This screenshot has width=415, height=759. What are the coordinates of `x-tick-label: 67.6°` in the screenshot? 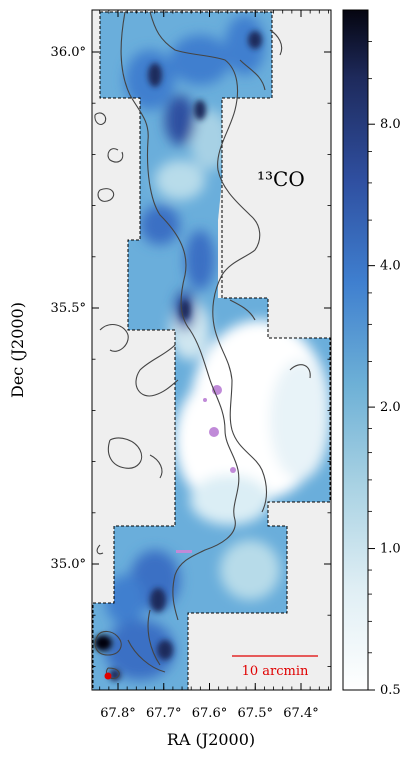 It's located at (209, 713).